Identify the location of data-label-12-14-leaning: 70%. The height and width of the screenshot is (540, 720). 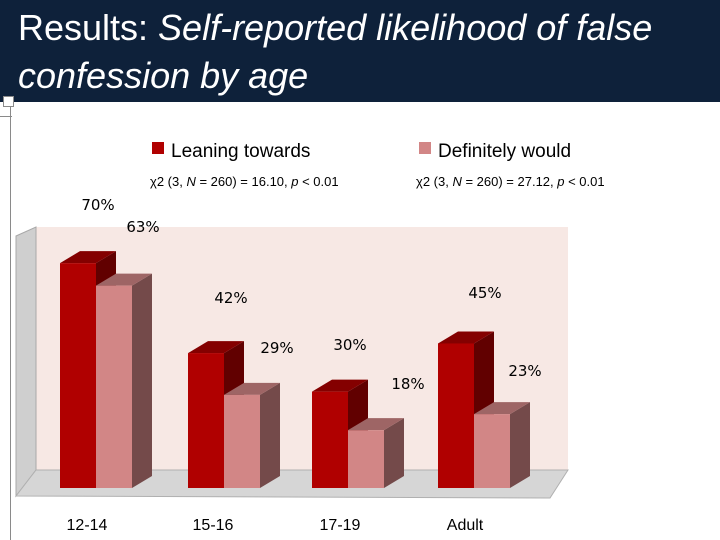
(97, 205).